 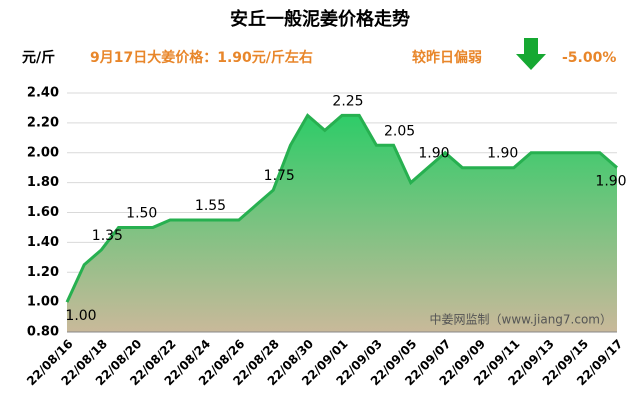 What do you see at coordinates (210, 206) in the screenshot?
I see `value-label: 1.55` at bounding box center [210, 206].